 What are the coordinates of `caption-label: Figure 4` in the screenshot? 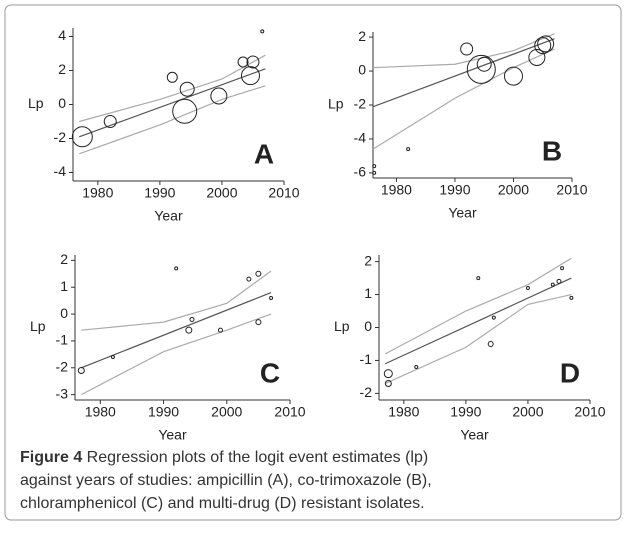 It's located at (51, 457).